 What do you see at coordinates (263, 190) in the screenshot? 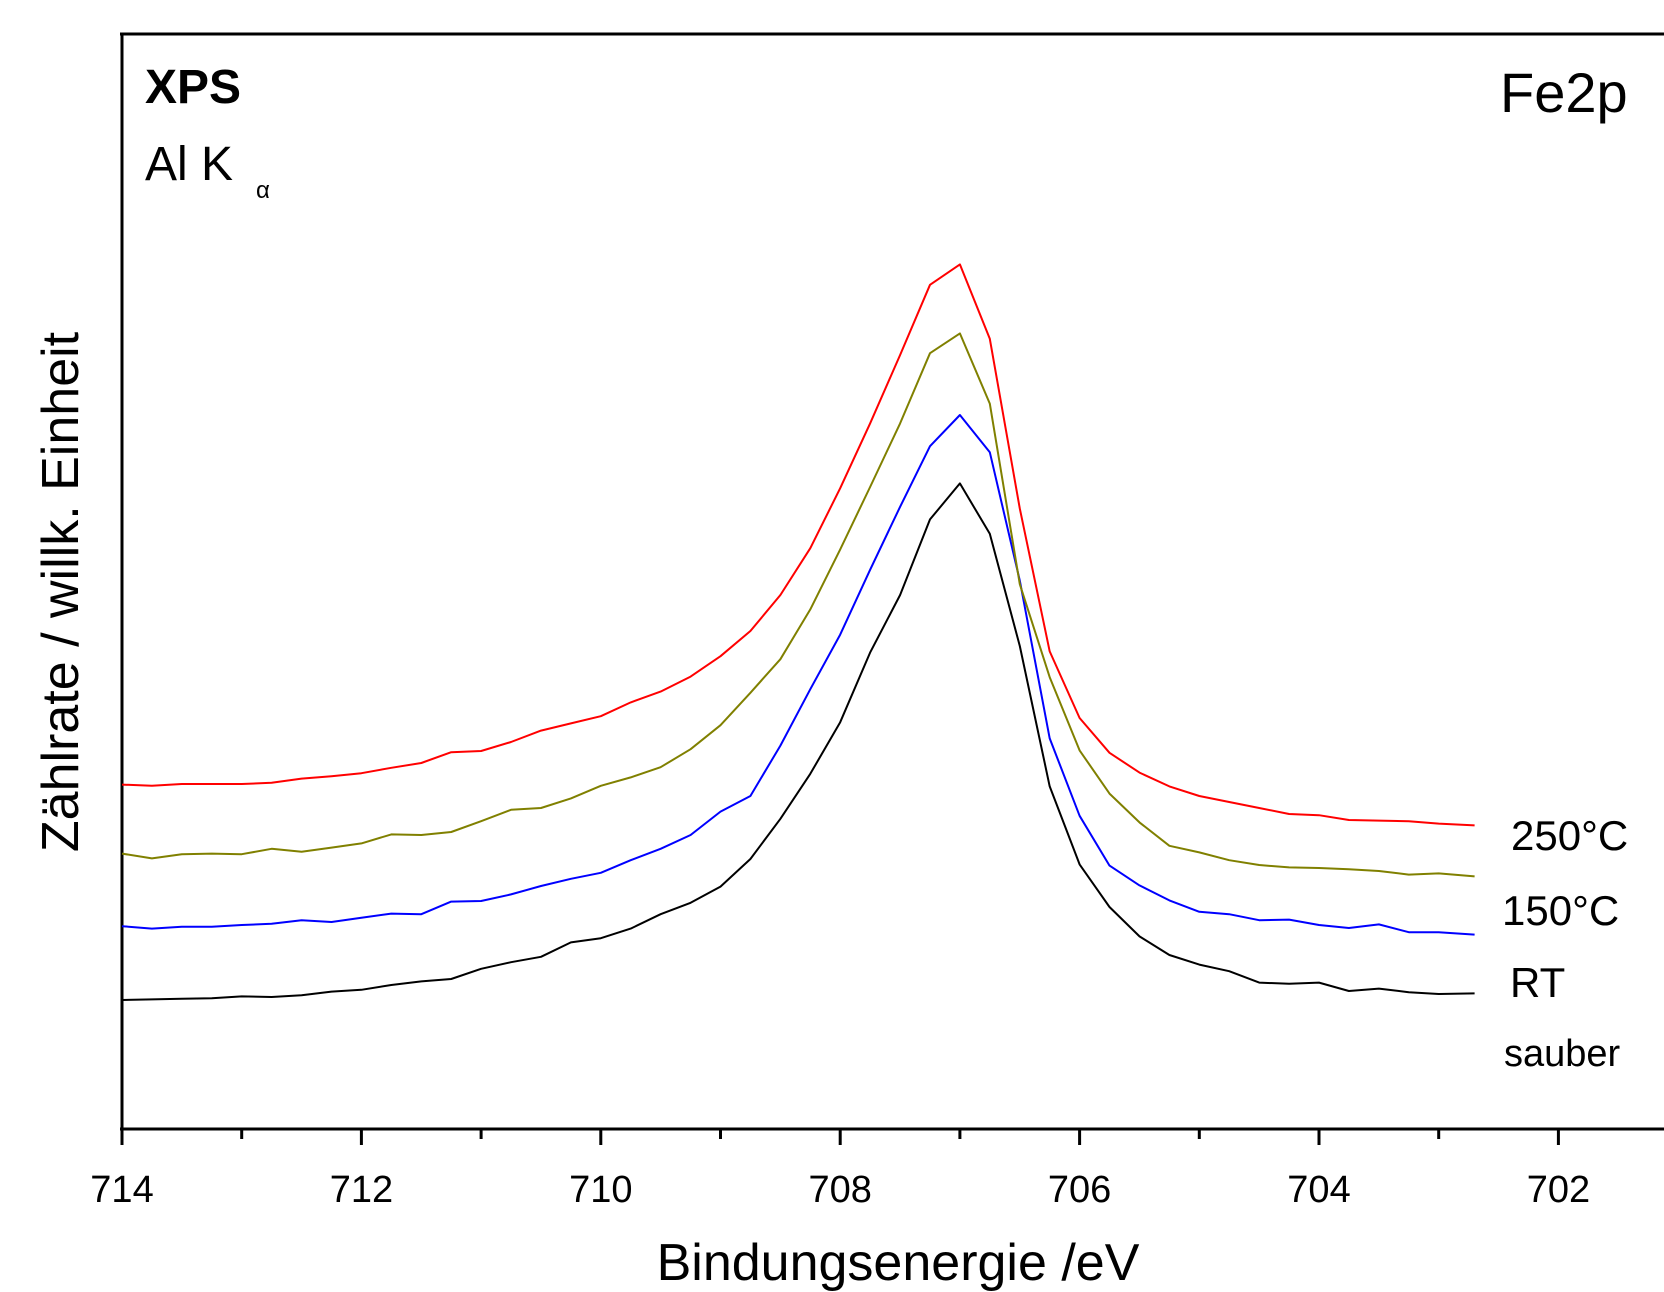
I see `source-subscript: α` at bounding box center [263, 190].